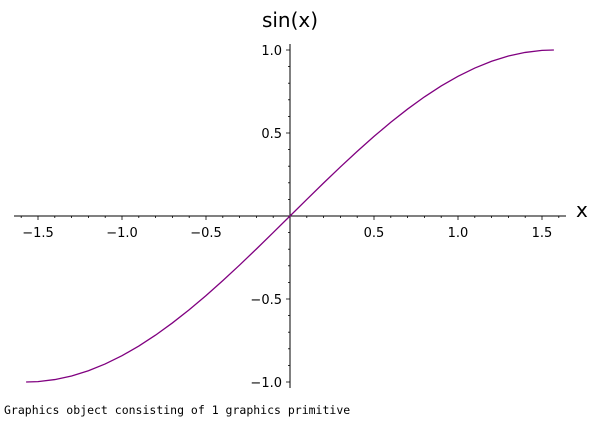 The width and height of the screenshot is (601, 438). Describe the element at coordinates (266, 383) in the screenshot. I see `y-tick-label: −1.0` at that location.